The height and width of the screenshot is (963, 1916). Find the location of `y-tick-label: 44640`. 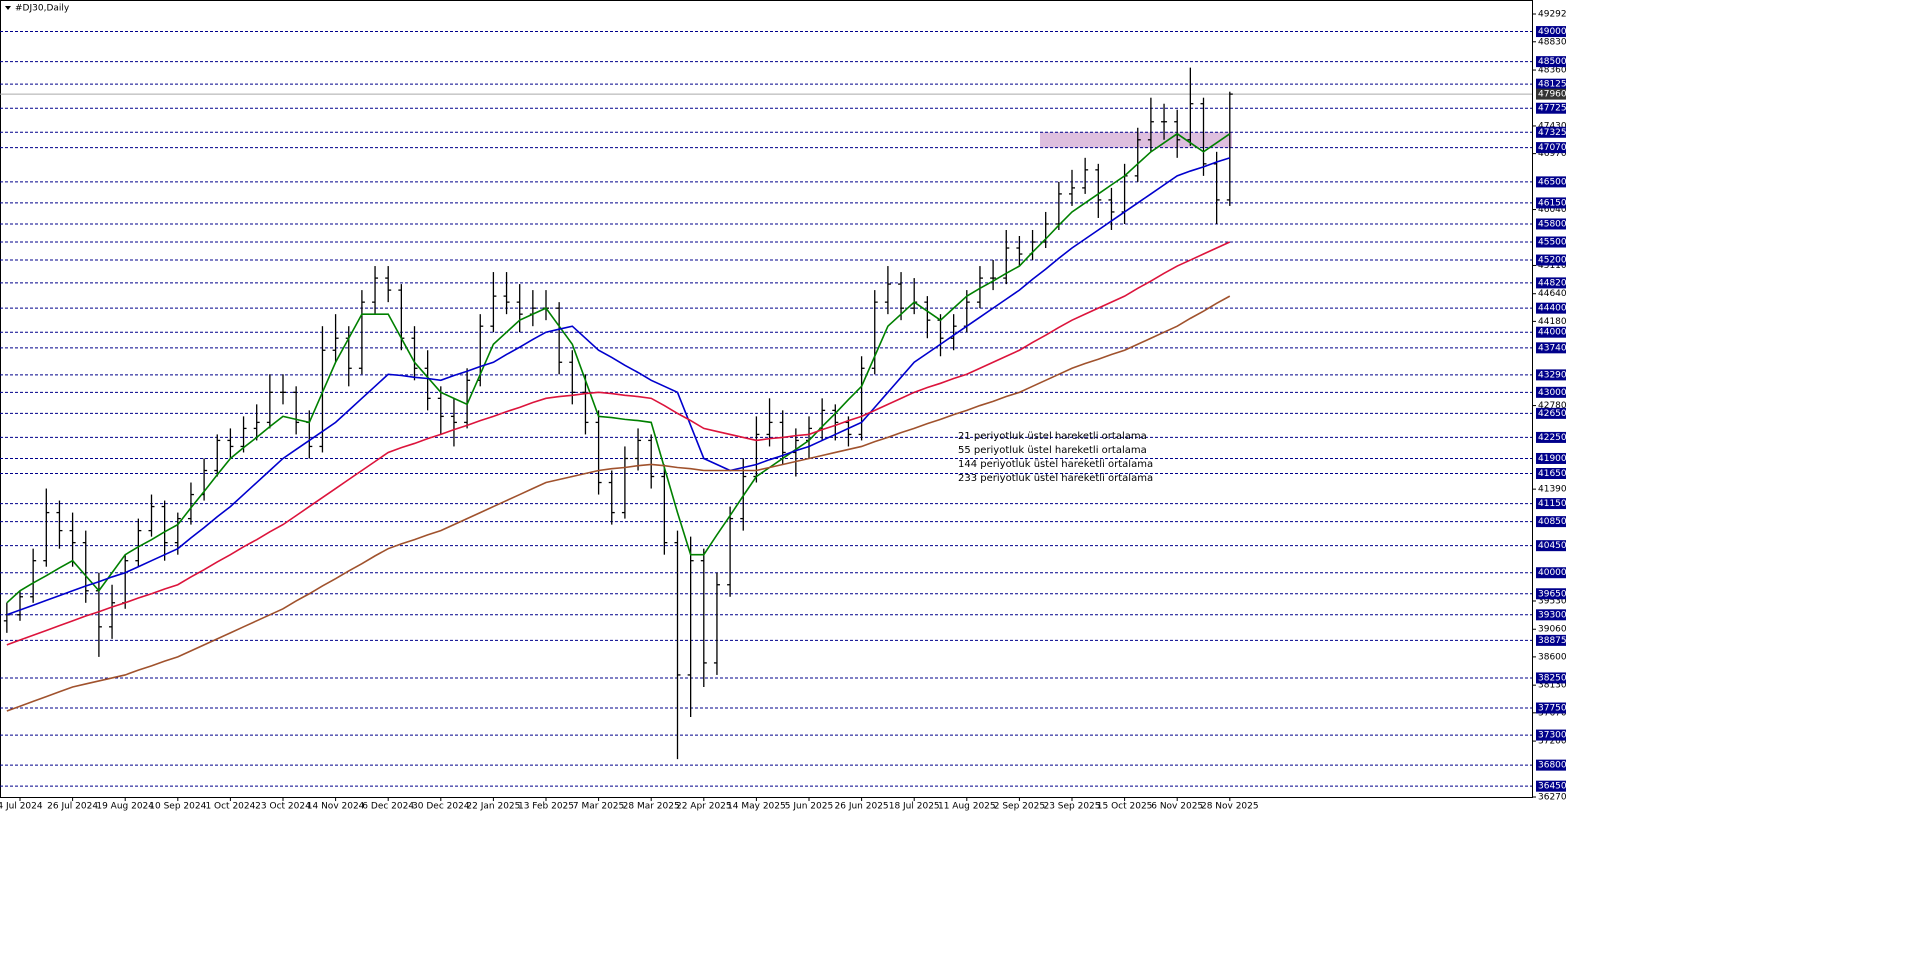

y-tick-label: 44640 is located at coordinates (1552, 294).